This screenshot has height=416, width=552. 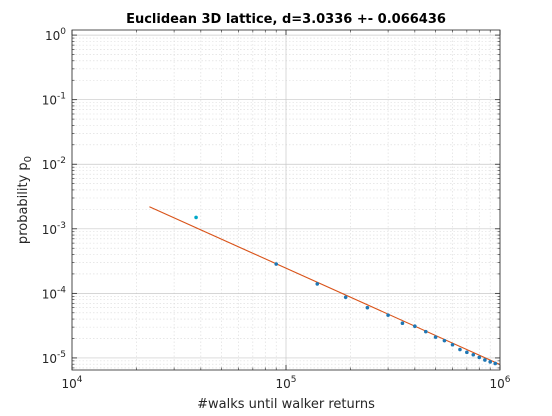 What do you see at coordinates (23, 203) in the screenshot?
I see `y-axis-label-text: probability p` at bounding box center [23, 203].